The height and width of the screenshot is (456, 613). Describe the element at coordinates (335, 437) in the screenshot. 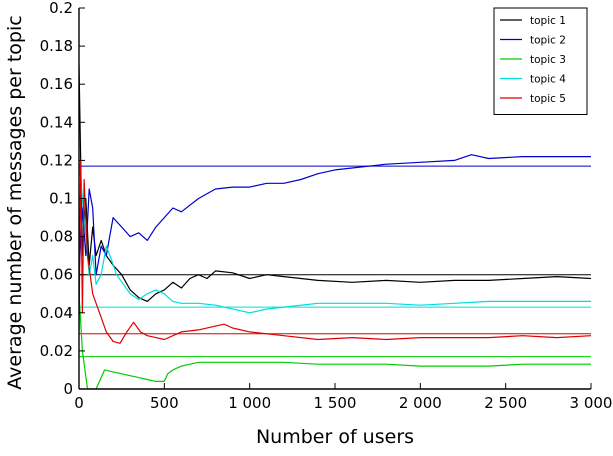

I see `x-axis-title: Number of users` at that location.